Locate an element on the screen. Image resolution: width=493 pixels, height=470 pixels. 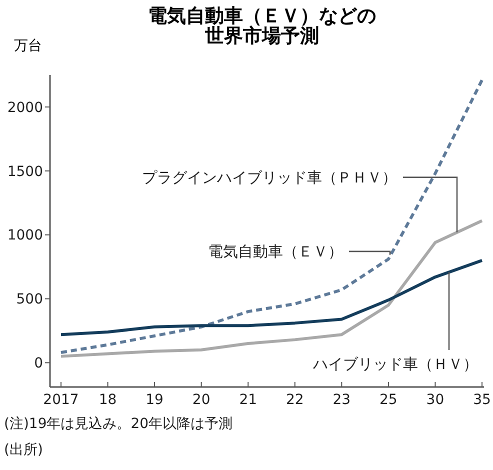
x-tick-label: 19 is located at coordinates (155, 400).